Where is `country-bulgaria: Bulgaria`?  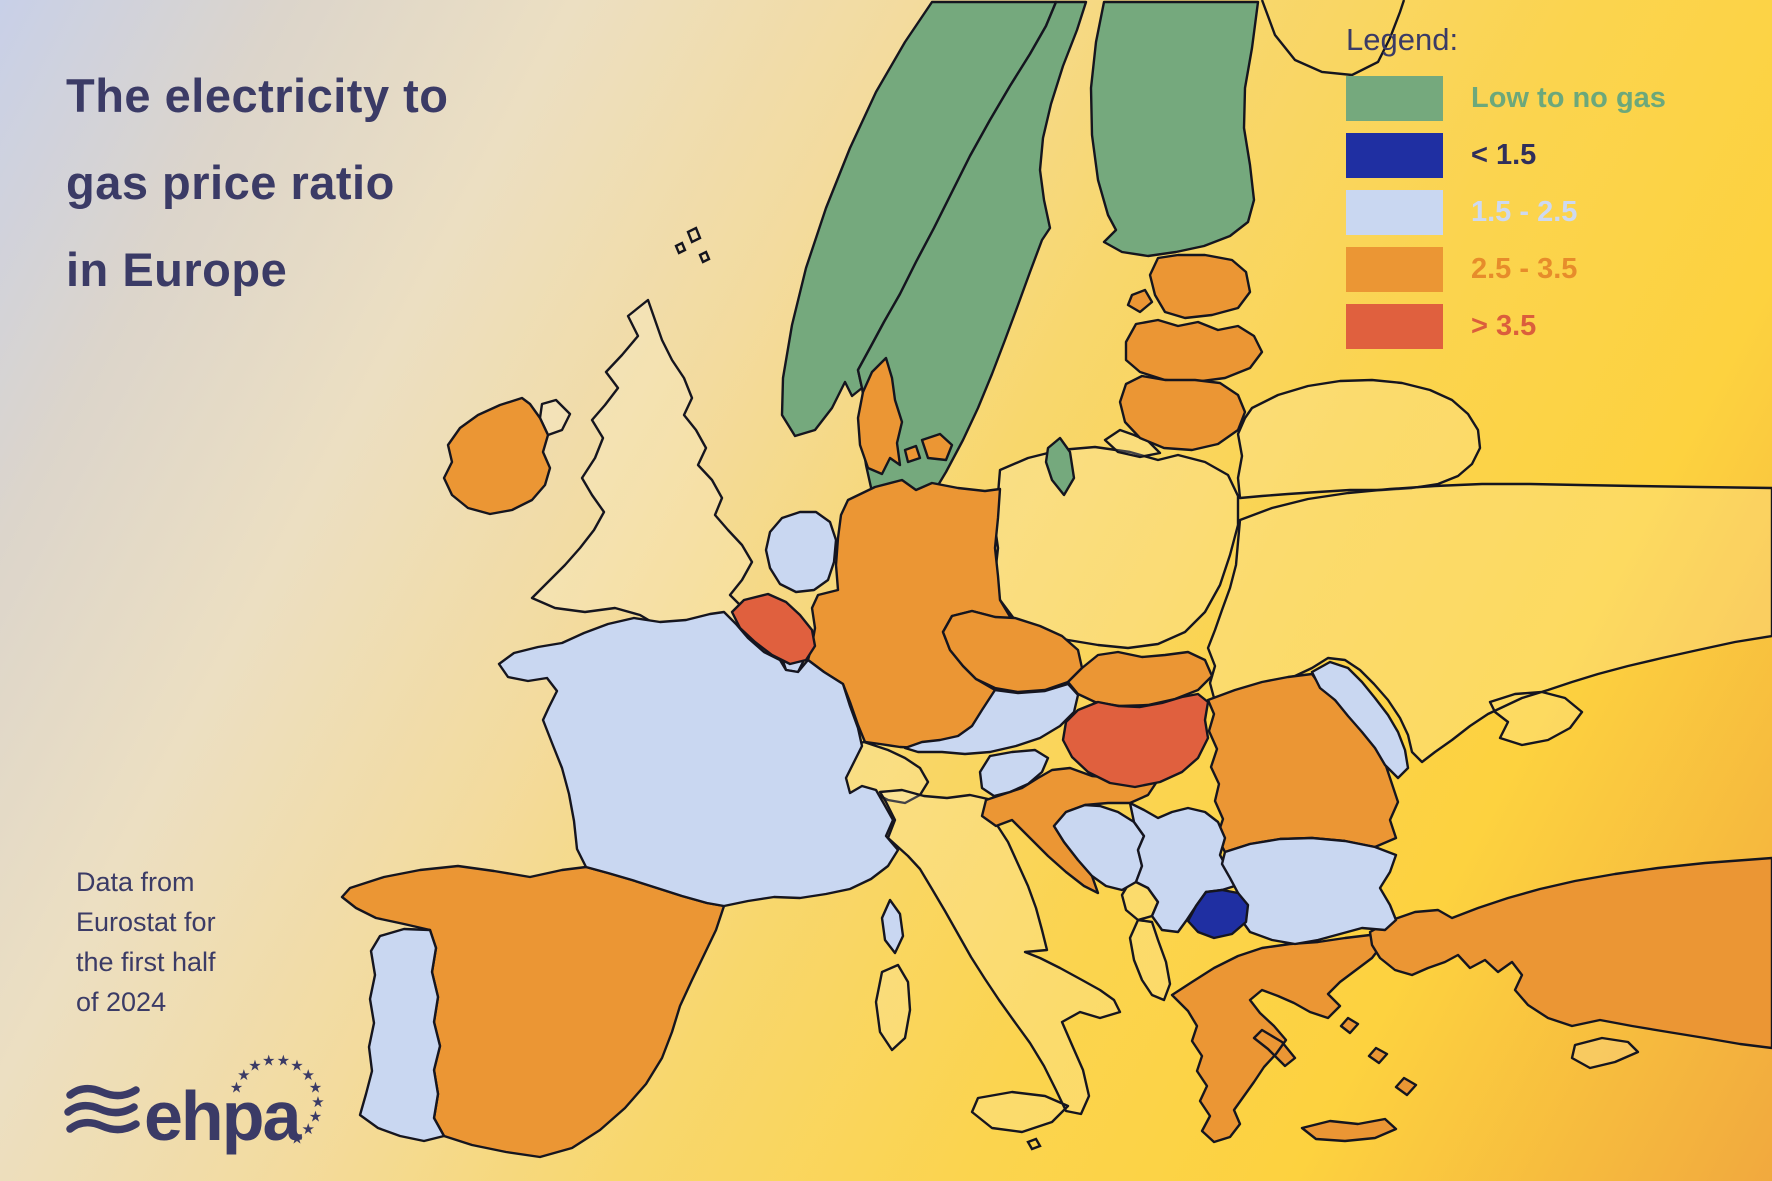 country-bulgaria: Bulgaria is located at coordinates (1309, 891).